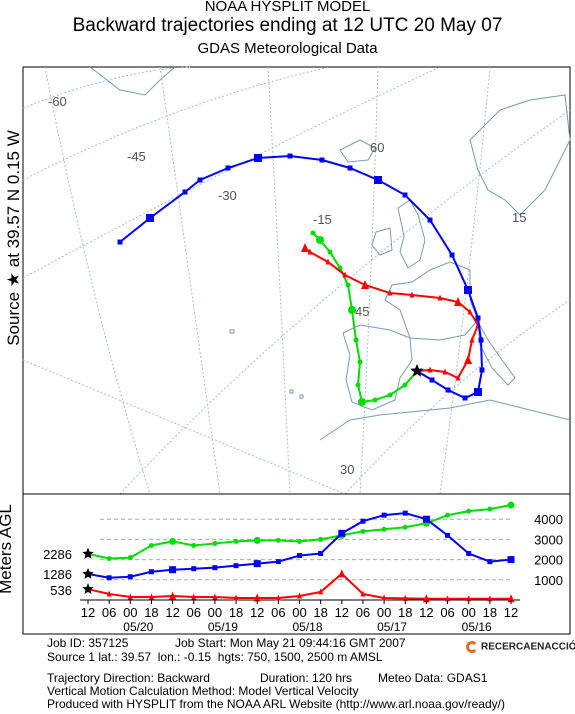  What do you see at coordinates (306, 678) in the screenshot?
I see `duration: Duration: 120 hrs` at bounding box center [306, 678].